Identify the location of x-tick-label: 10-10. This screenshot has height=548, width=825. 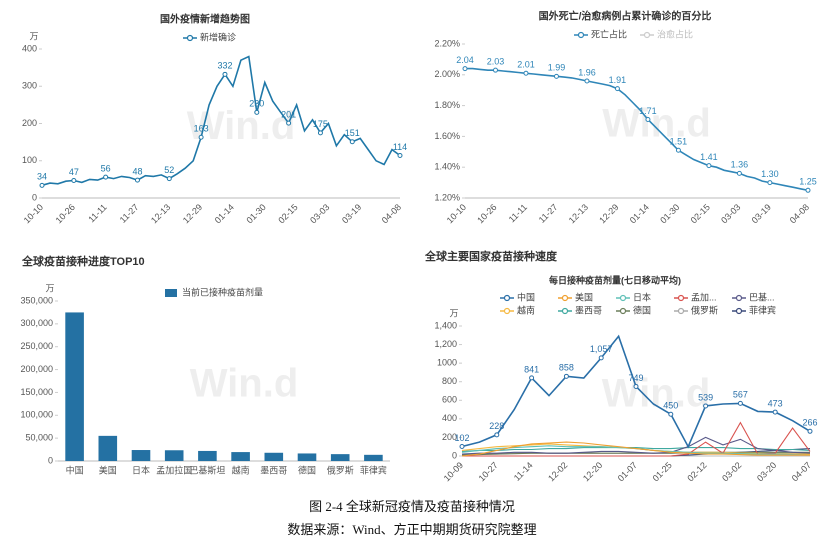
(33, 213).